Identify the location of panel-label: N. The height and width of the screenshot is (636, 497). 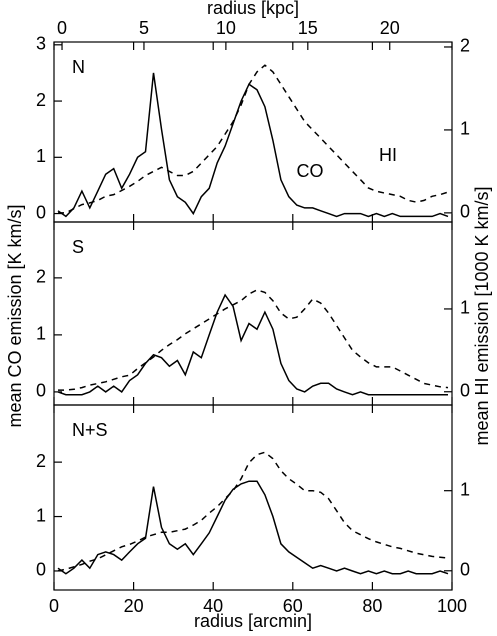
(78, 67).